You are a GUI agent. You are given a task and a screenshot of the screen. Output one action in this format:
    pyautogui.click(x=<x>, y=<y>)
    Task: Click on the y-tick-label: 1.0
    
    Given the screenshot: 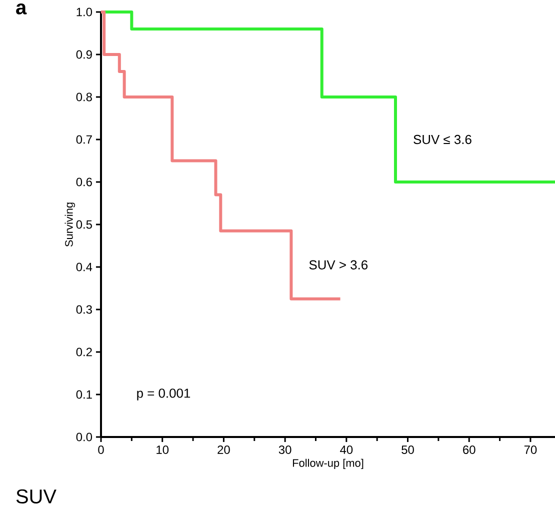 What is the action you would take?
    pyautogui.click(x=84, y=12)
    